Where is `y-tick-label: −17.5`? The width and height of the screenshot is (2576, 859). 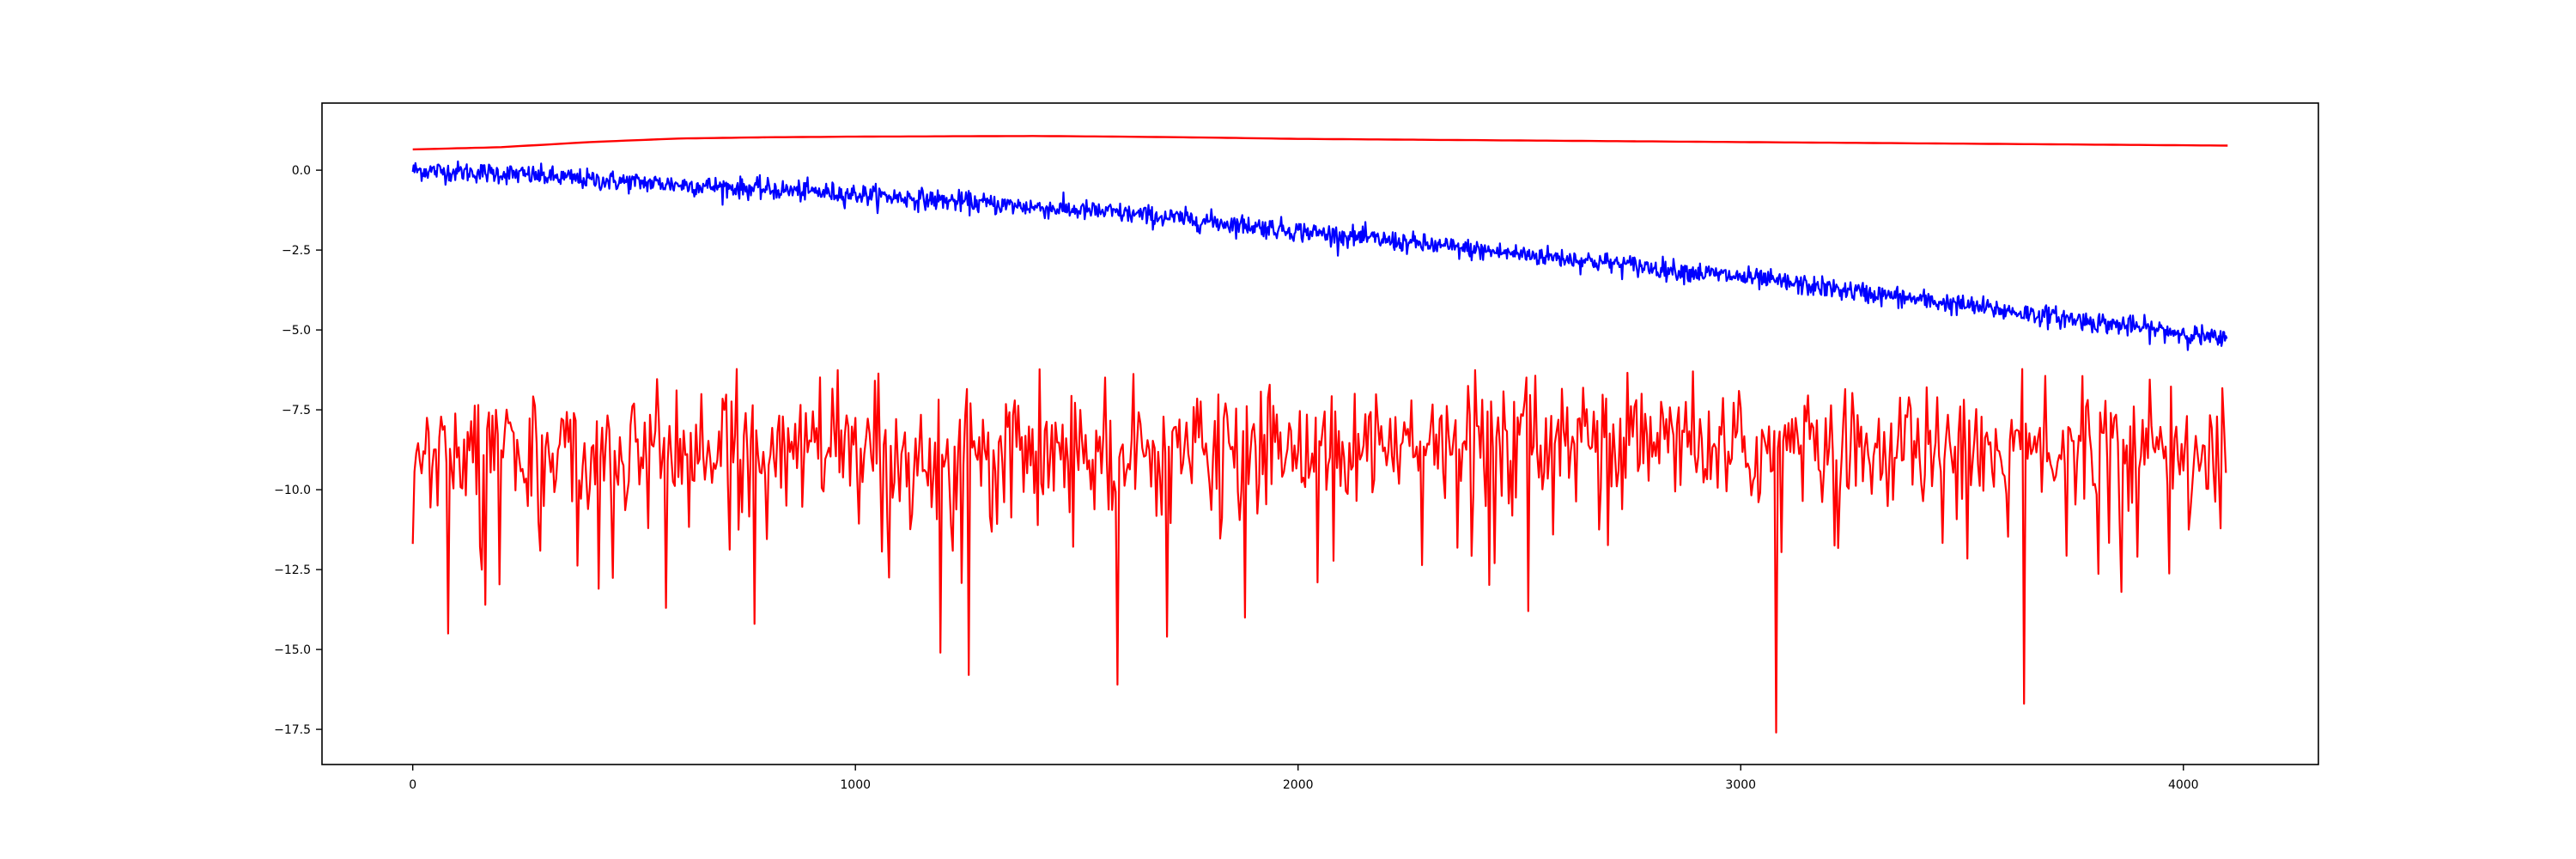 y-tick-label: −17.5 is located at coordinates (292, 730).